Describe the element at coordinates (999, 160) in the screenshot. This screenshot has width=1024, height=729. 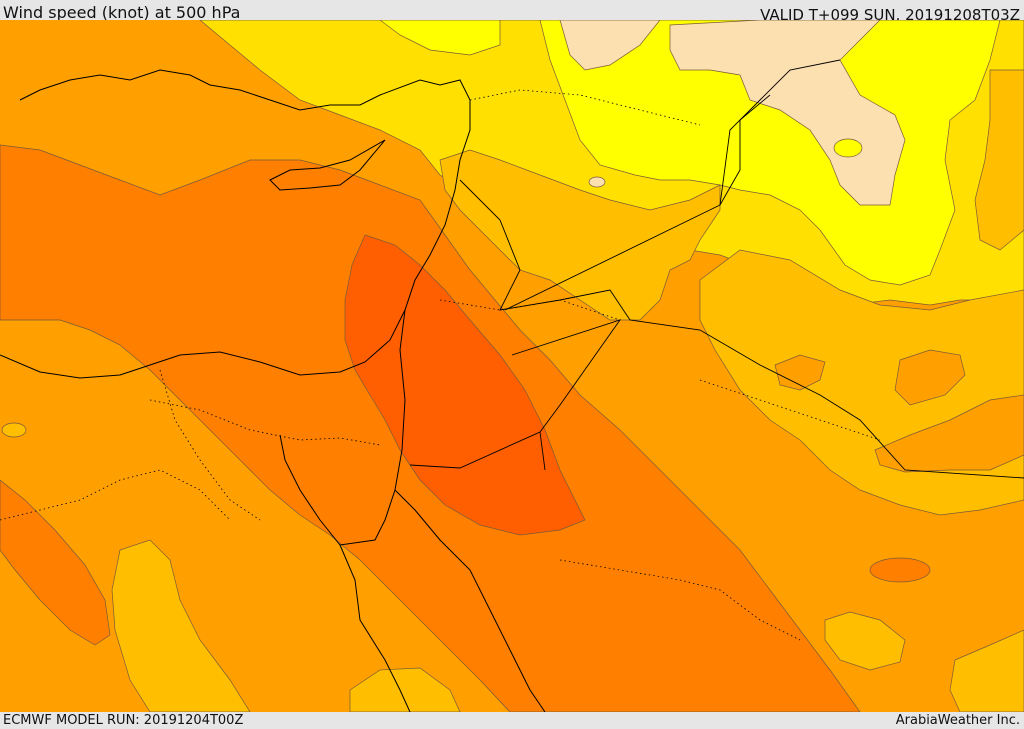
I see `wind-band-light-orange-far-east` at that location.